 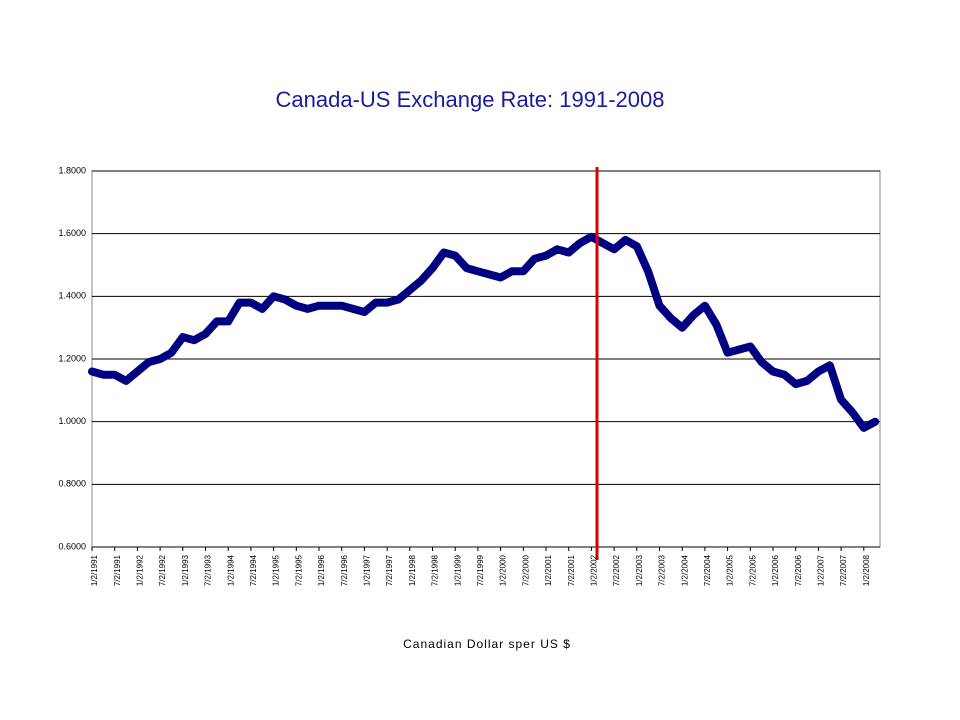 I want to click on x-tick-label: 7/2/2001, so click(x=571, y=570).